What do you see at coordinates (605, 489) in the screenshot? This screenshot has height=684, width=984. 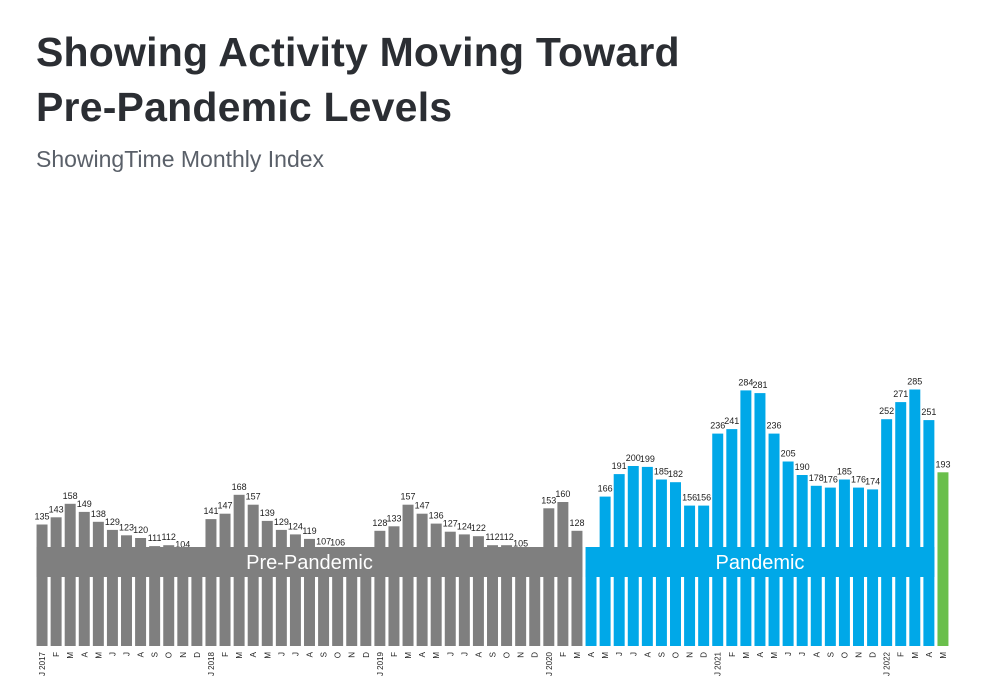 I see `data-label: 166` at bounding box center [605, 489].